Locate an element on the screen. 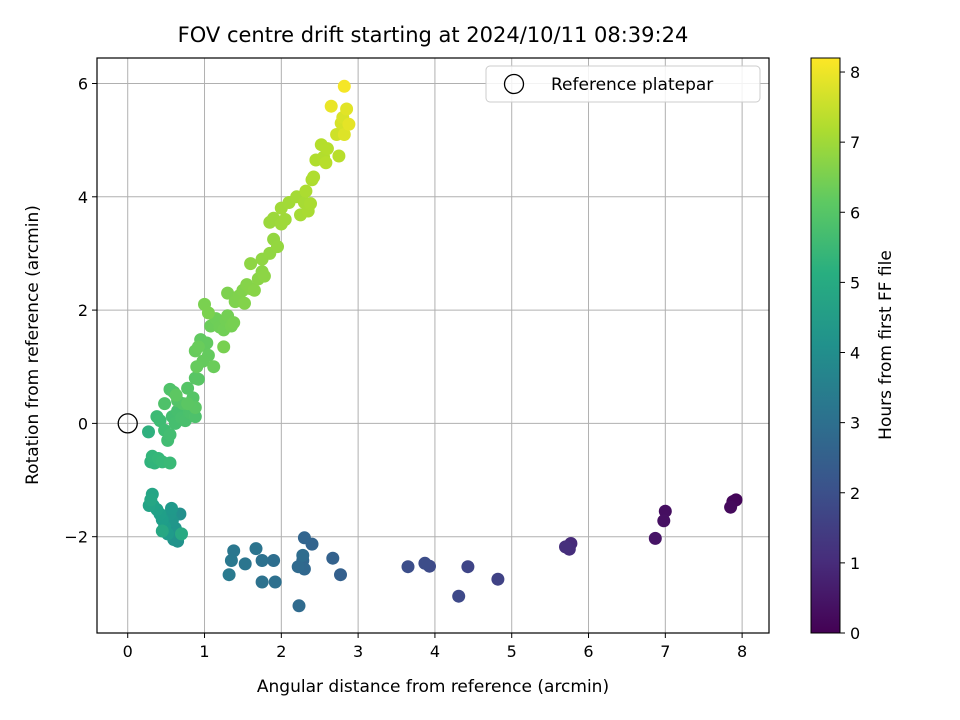 Image resolution: width=960 pixels, height=720 pixels. x-axis-ticks: 0 1 2 3 4 5 6 7 8 is located at coordinates (435, 647).